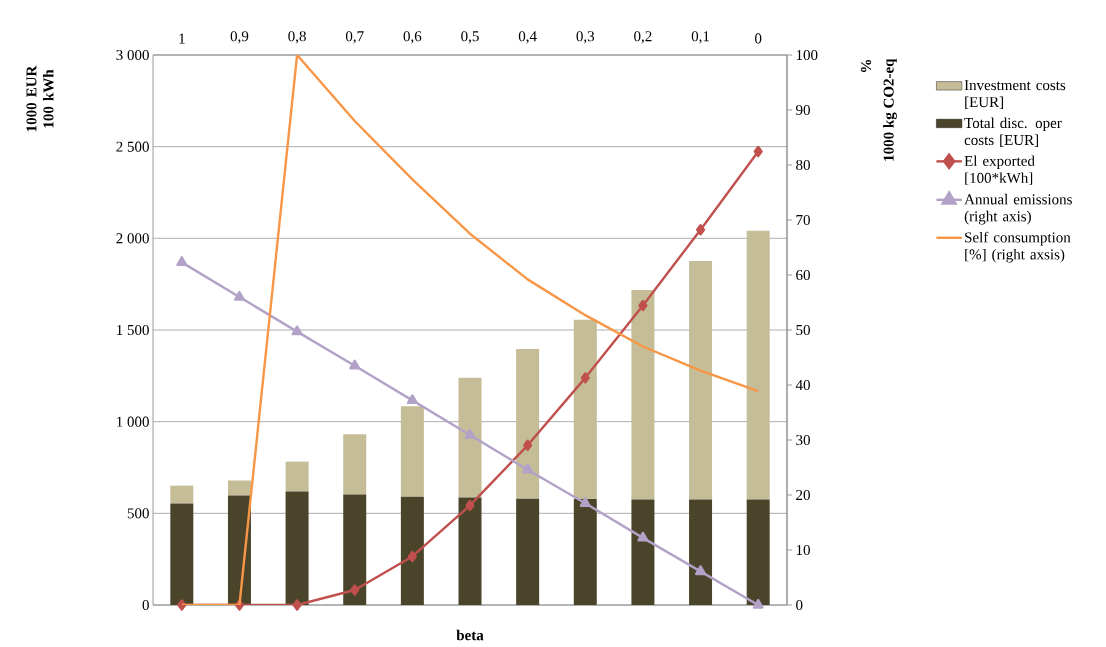 The image size is (1106, 647). Describe the element at coordinates (803, 165) in the screenshot. I see `y2-tick-label: 80` at that location.